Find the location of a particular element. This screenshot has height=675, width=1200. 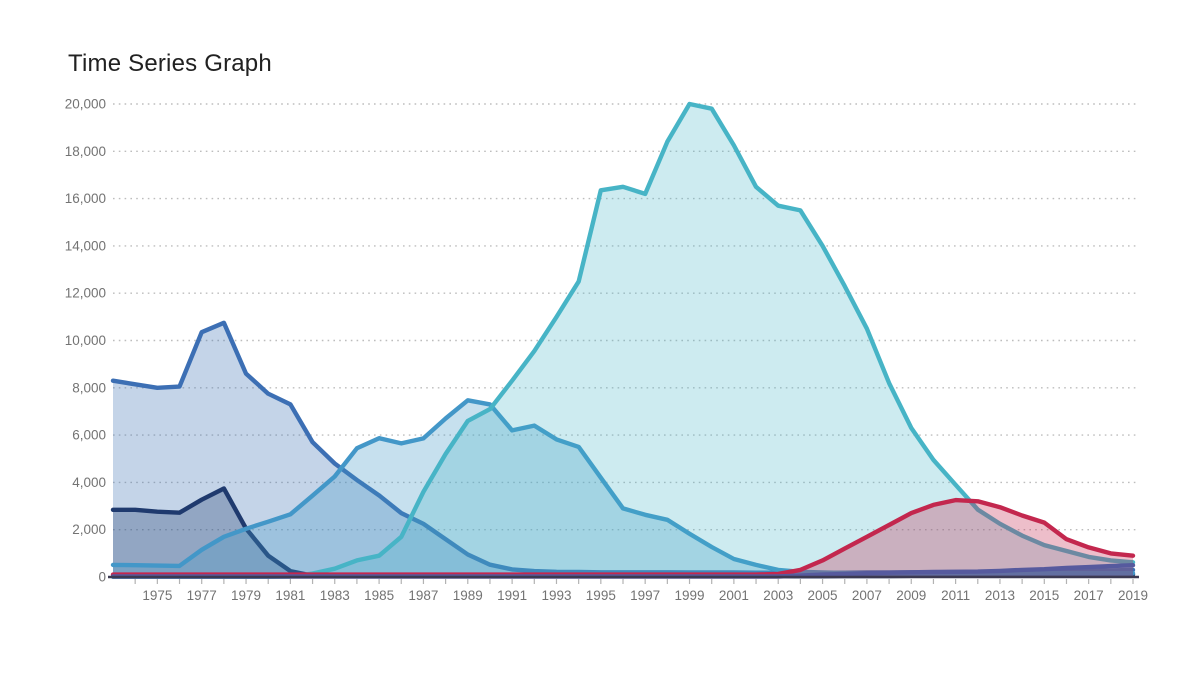

x-tick-label: 2017 is located at coordinates (1089, 595).